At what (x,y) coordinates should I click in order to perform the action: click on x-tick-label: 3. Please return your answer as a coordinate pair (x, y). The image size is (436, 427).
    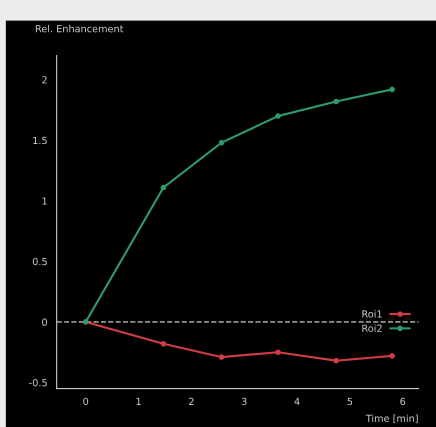
    Looking at the image, I should click on (244, 402).